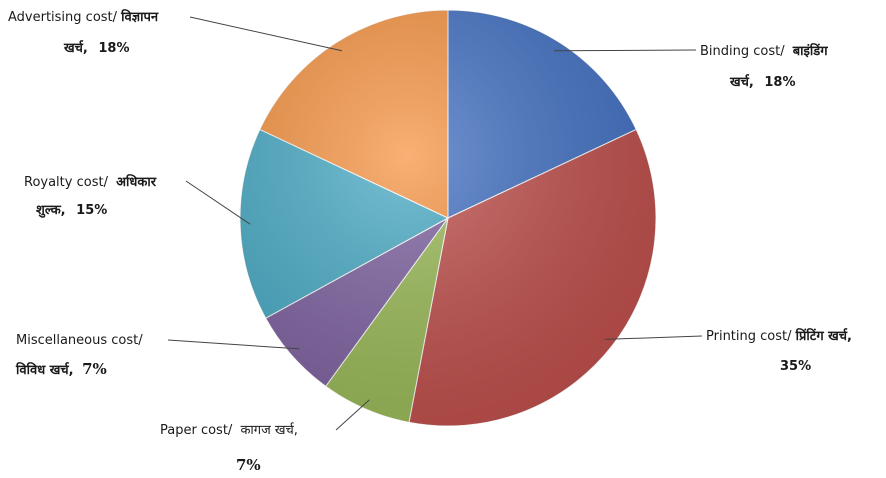  What do you see at coordinates (742, 51) in the screenshot?
I see `label-binding-en: Binding cost/` at bounding box center [742, 51].